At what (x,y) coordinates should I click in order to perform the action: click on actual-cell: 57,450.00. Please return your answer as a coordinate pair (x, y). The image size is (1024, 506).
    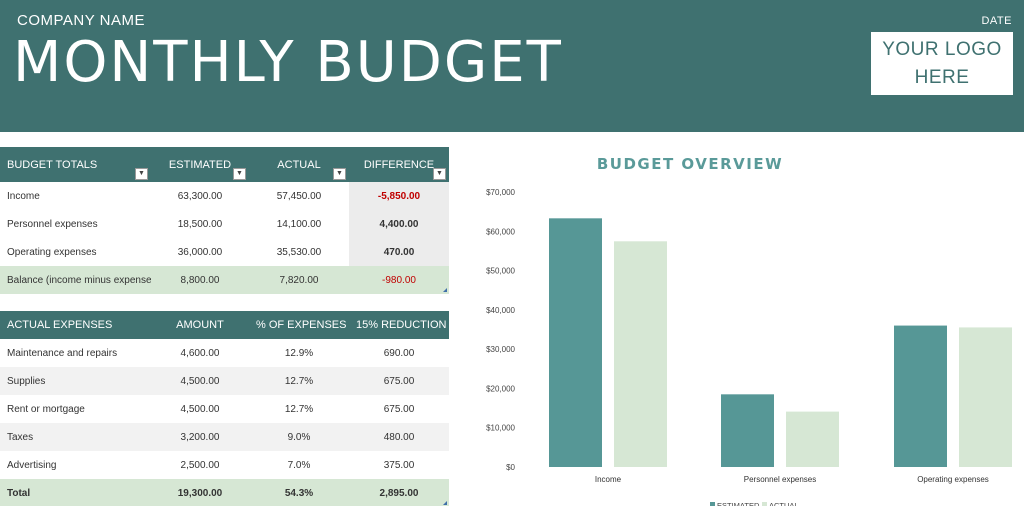
    Looking at the image, I should click on (299, 196).